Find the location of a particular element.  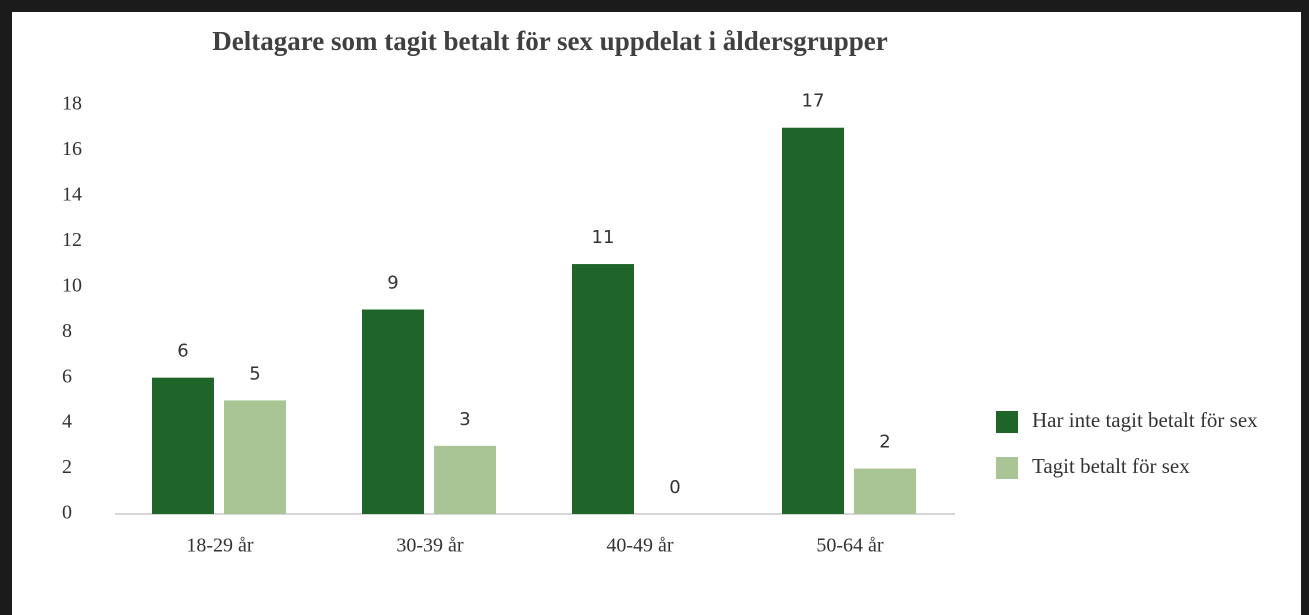

y-tick-label: 12 is located at coordinates (72, 240).